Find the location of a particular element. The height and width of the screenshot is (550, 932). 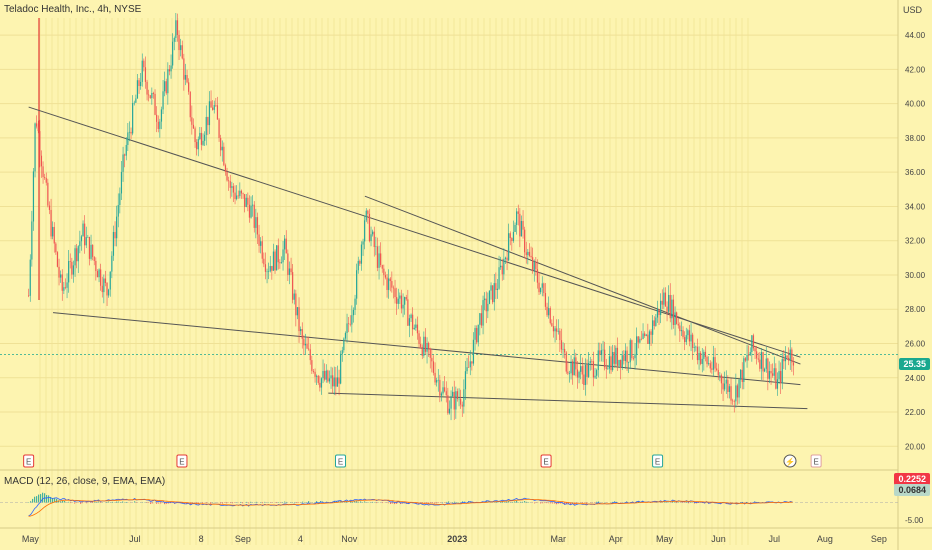

chart-title: Teladoc Health, Inc., 4h, NYSE is located at coordinates (73, 9).